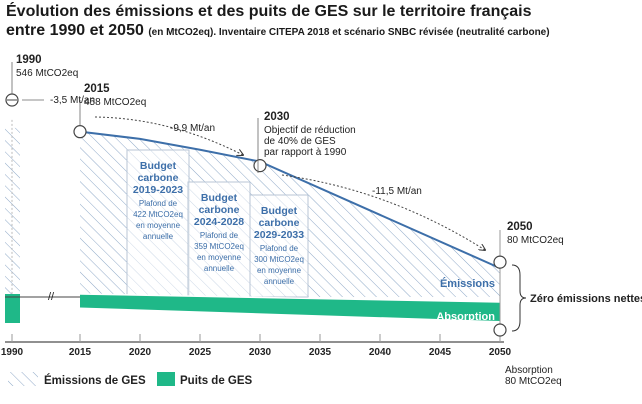 The image size is (642, 404). I want to click on budget-period: 2024-2028, so click(219, 222).